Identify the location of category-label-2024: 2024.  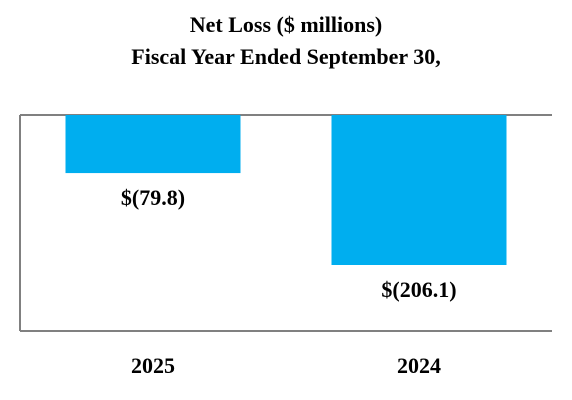
(419, 365).